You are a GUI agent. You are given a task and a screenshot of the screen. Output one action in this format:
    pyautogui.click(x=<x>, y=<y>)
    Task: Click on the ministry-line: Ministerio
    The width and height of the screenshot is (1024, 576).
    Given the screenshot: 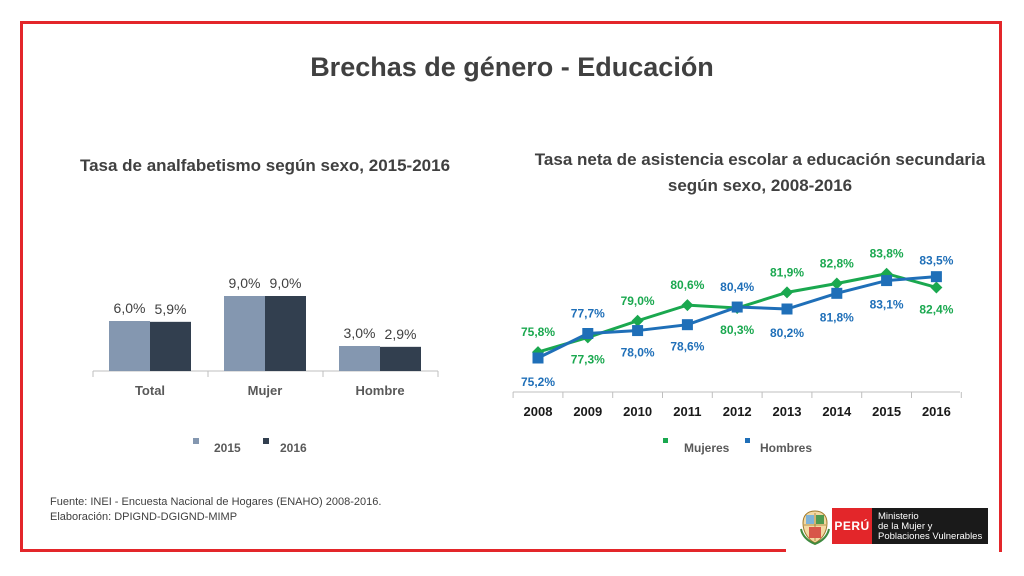 What is the action you would take?
    pyautogui.click(x=898, y=516)
    